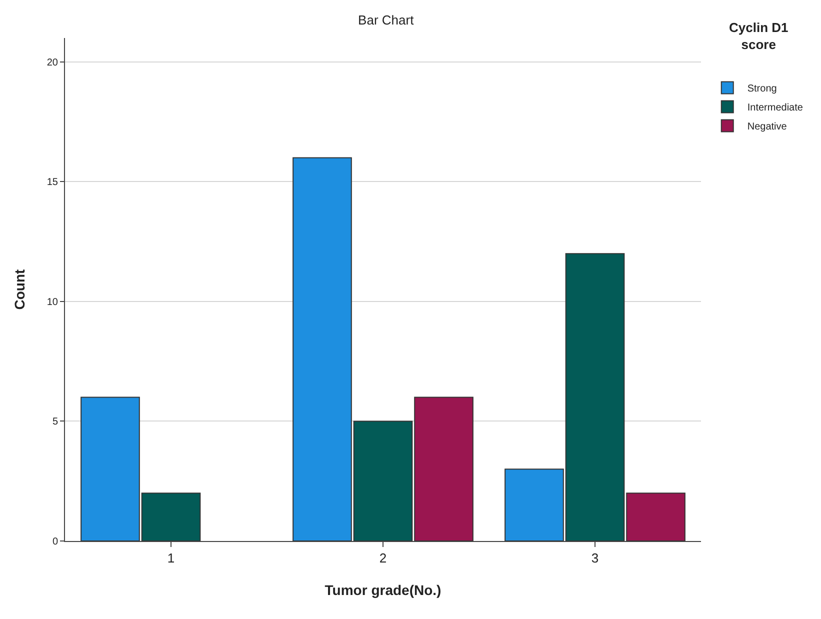 This screenshot has height=619, width=821. I want to click on legend-label: Negative, so click(767, 127).